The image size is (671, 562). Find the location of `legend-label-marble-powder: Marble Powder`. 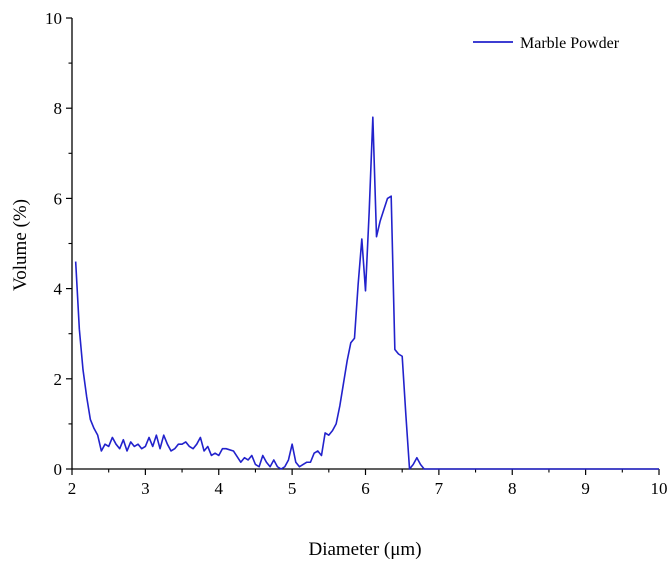

legend-label-marble-powder: Marble Powder is located at coordinates (570, 43).